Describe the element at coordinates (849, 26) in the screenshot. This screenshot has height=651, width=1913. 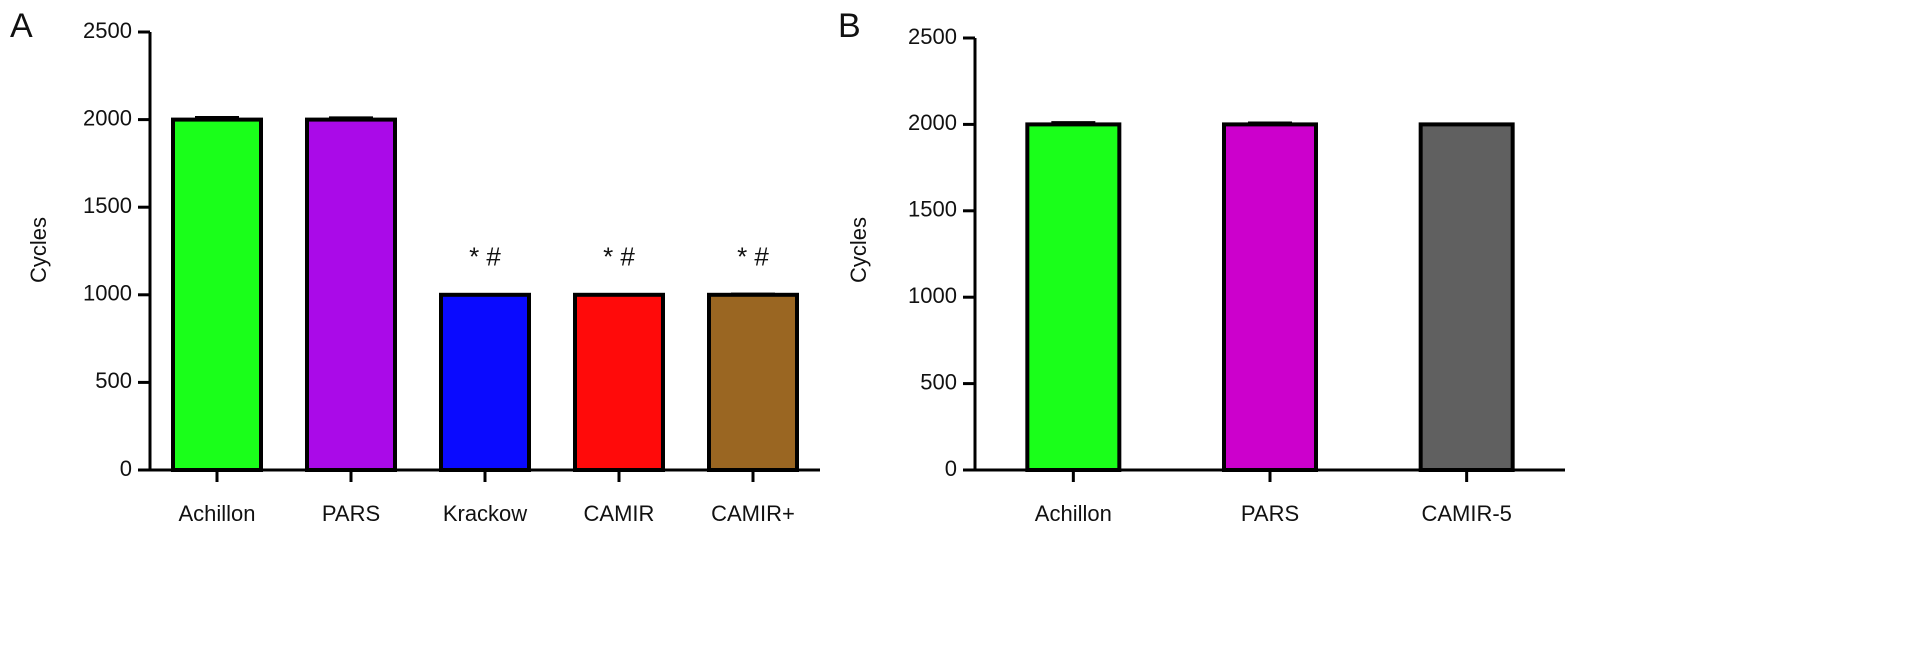
I see `panel-label: B` at that location.